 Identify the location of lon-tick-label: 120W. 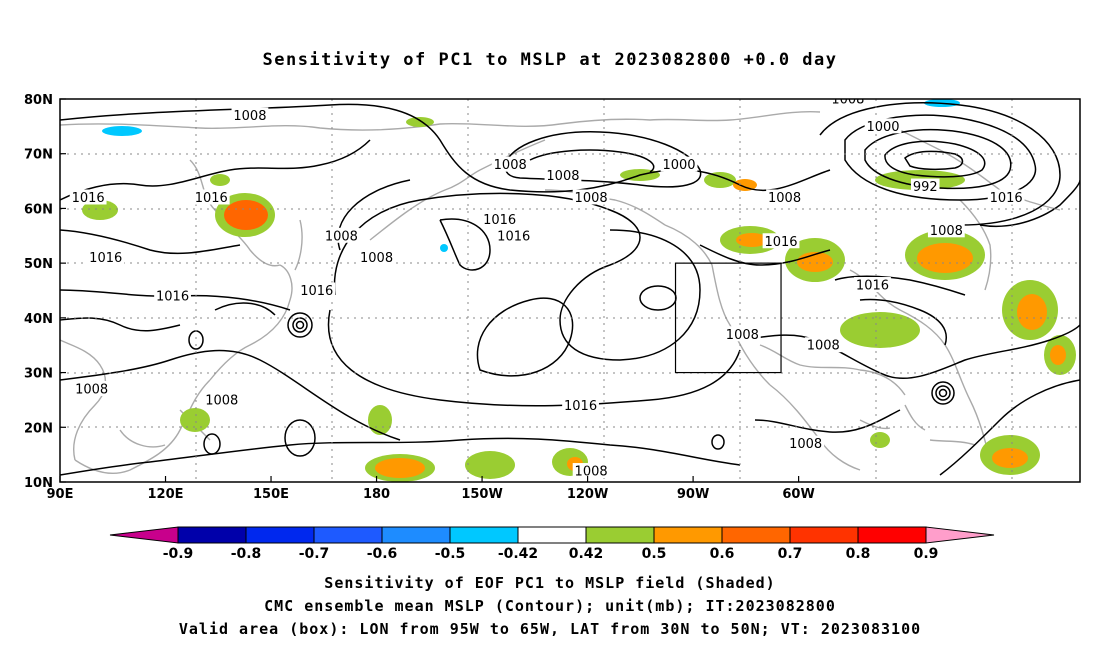
(587, 494).